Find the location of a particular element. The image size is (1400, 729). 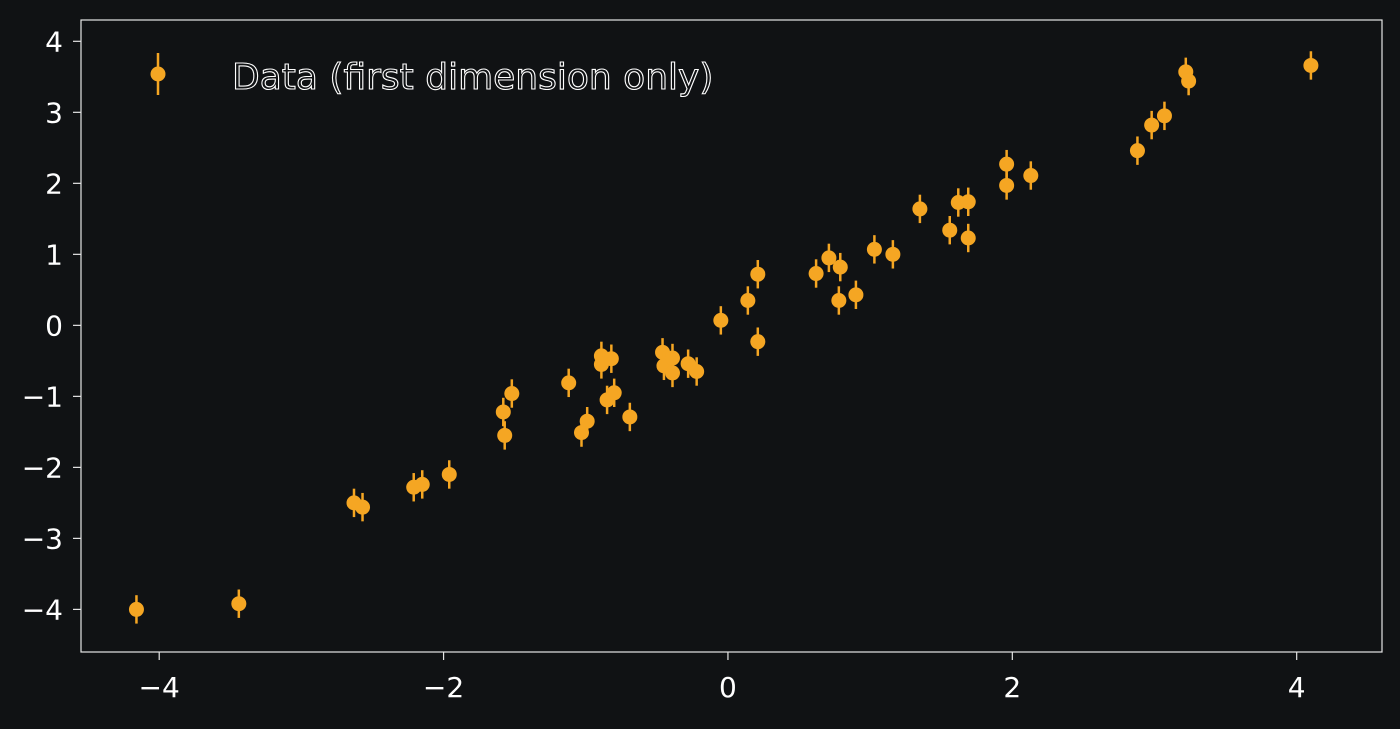

legend: Data (first dimension only) is located at coordinates (432, 76).